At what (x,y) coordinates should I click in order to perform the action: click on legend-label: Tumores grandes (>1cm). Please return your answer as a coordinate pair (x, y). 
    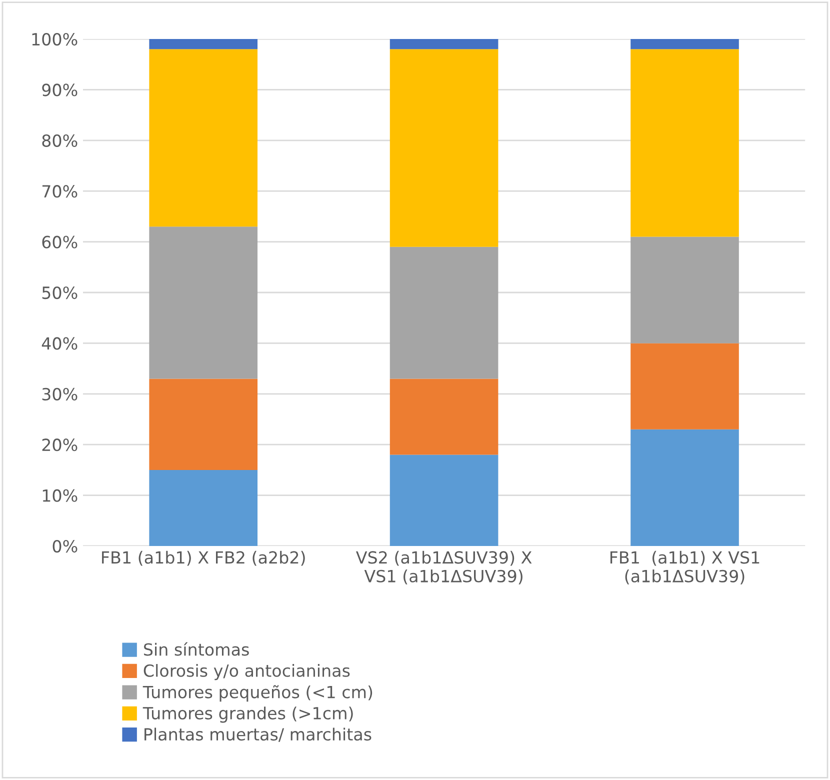
    Looking at the image, I should click on (247, 714).